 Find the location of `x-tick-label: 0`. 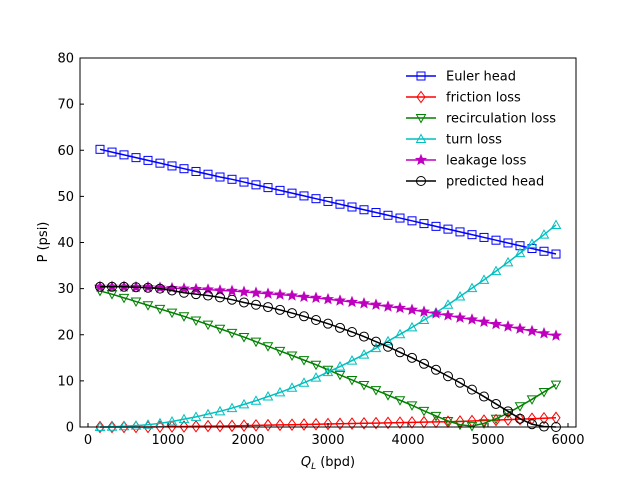

x-tick-label: 0 is located at coordinates (88, 440).